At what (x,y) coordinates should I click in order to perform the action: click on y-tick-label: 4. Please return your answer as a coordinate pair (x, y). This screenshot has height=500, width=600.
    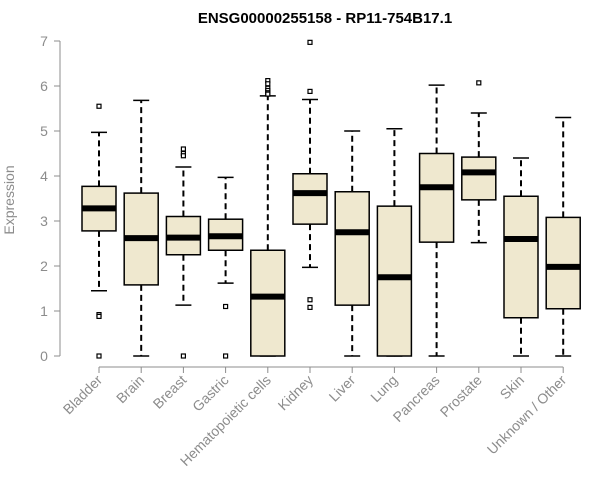
    Looking at the image, I should click on (44, 176).